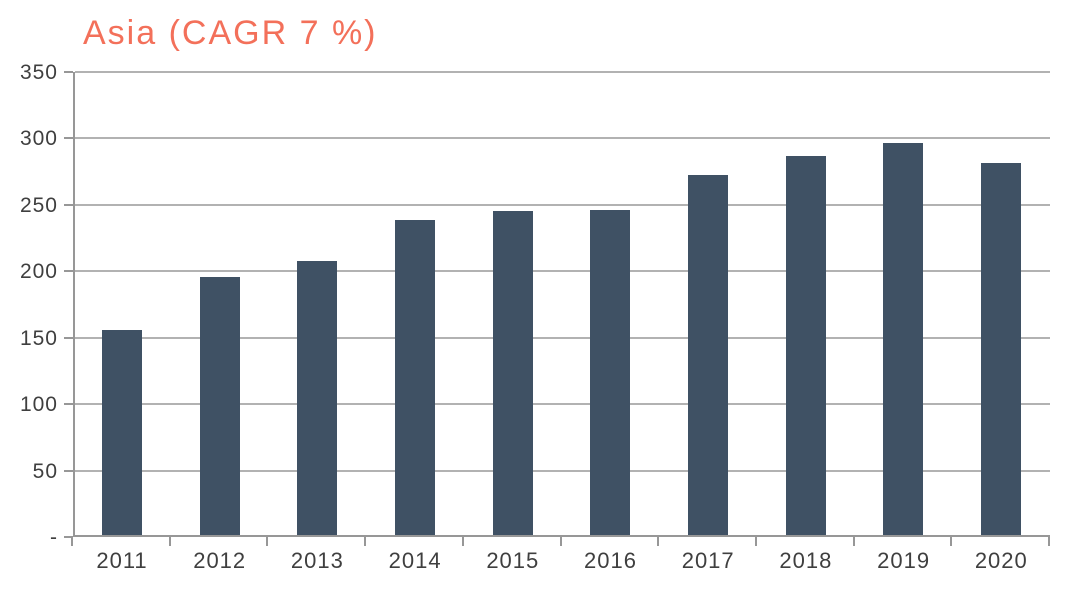 This screenshot has width=1080, height=593. Describe the element at coordinates (904, 560) in the screenshot. I see `x-axis-label-2019: 2019` at that location.